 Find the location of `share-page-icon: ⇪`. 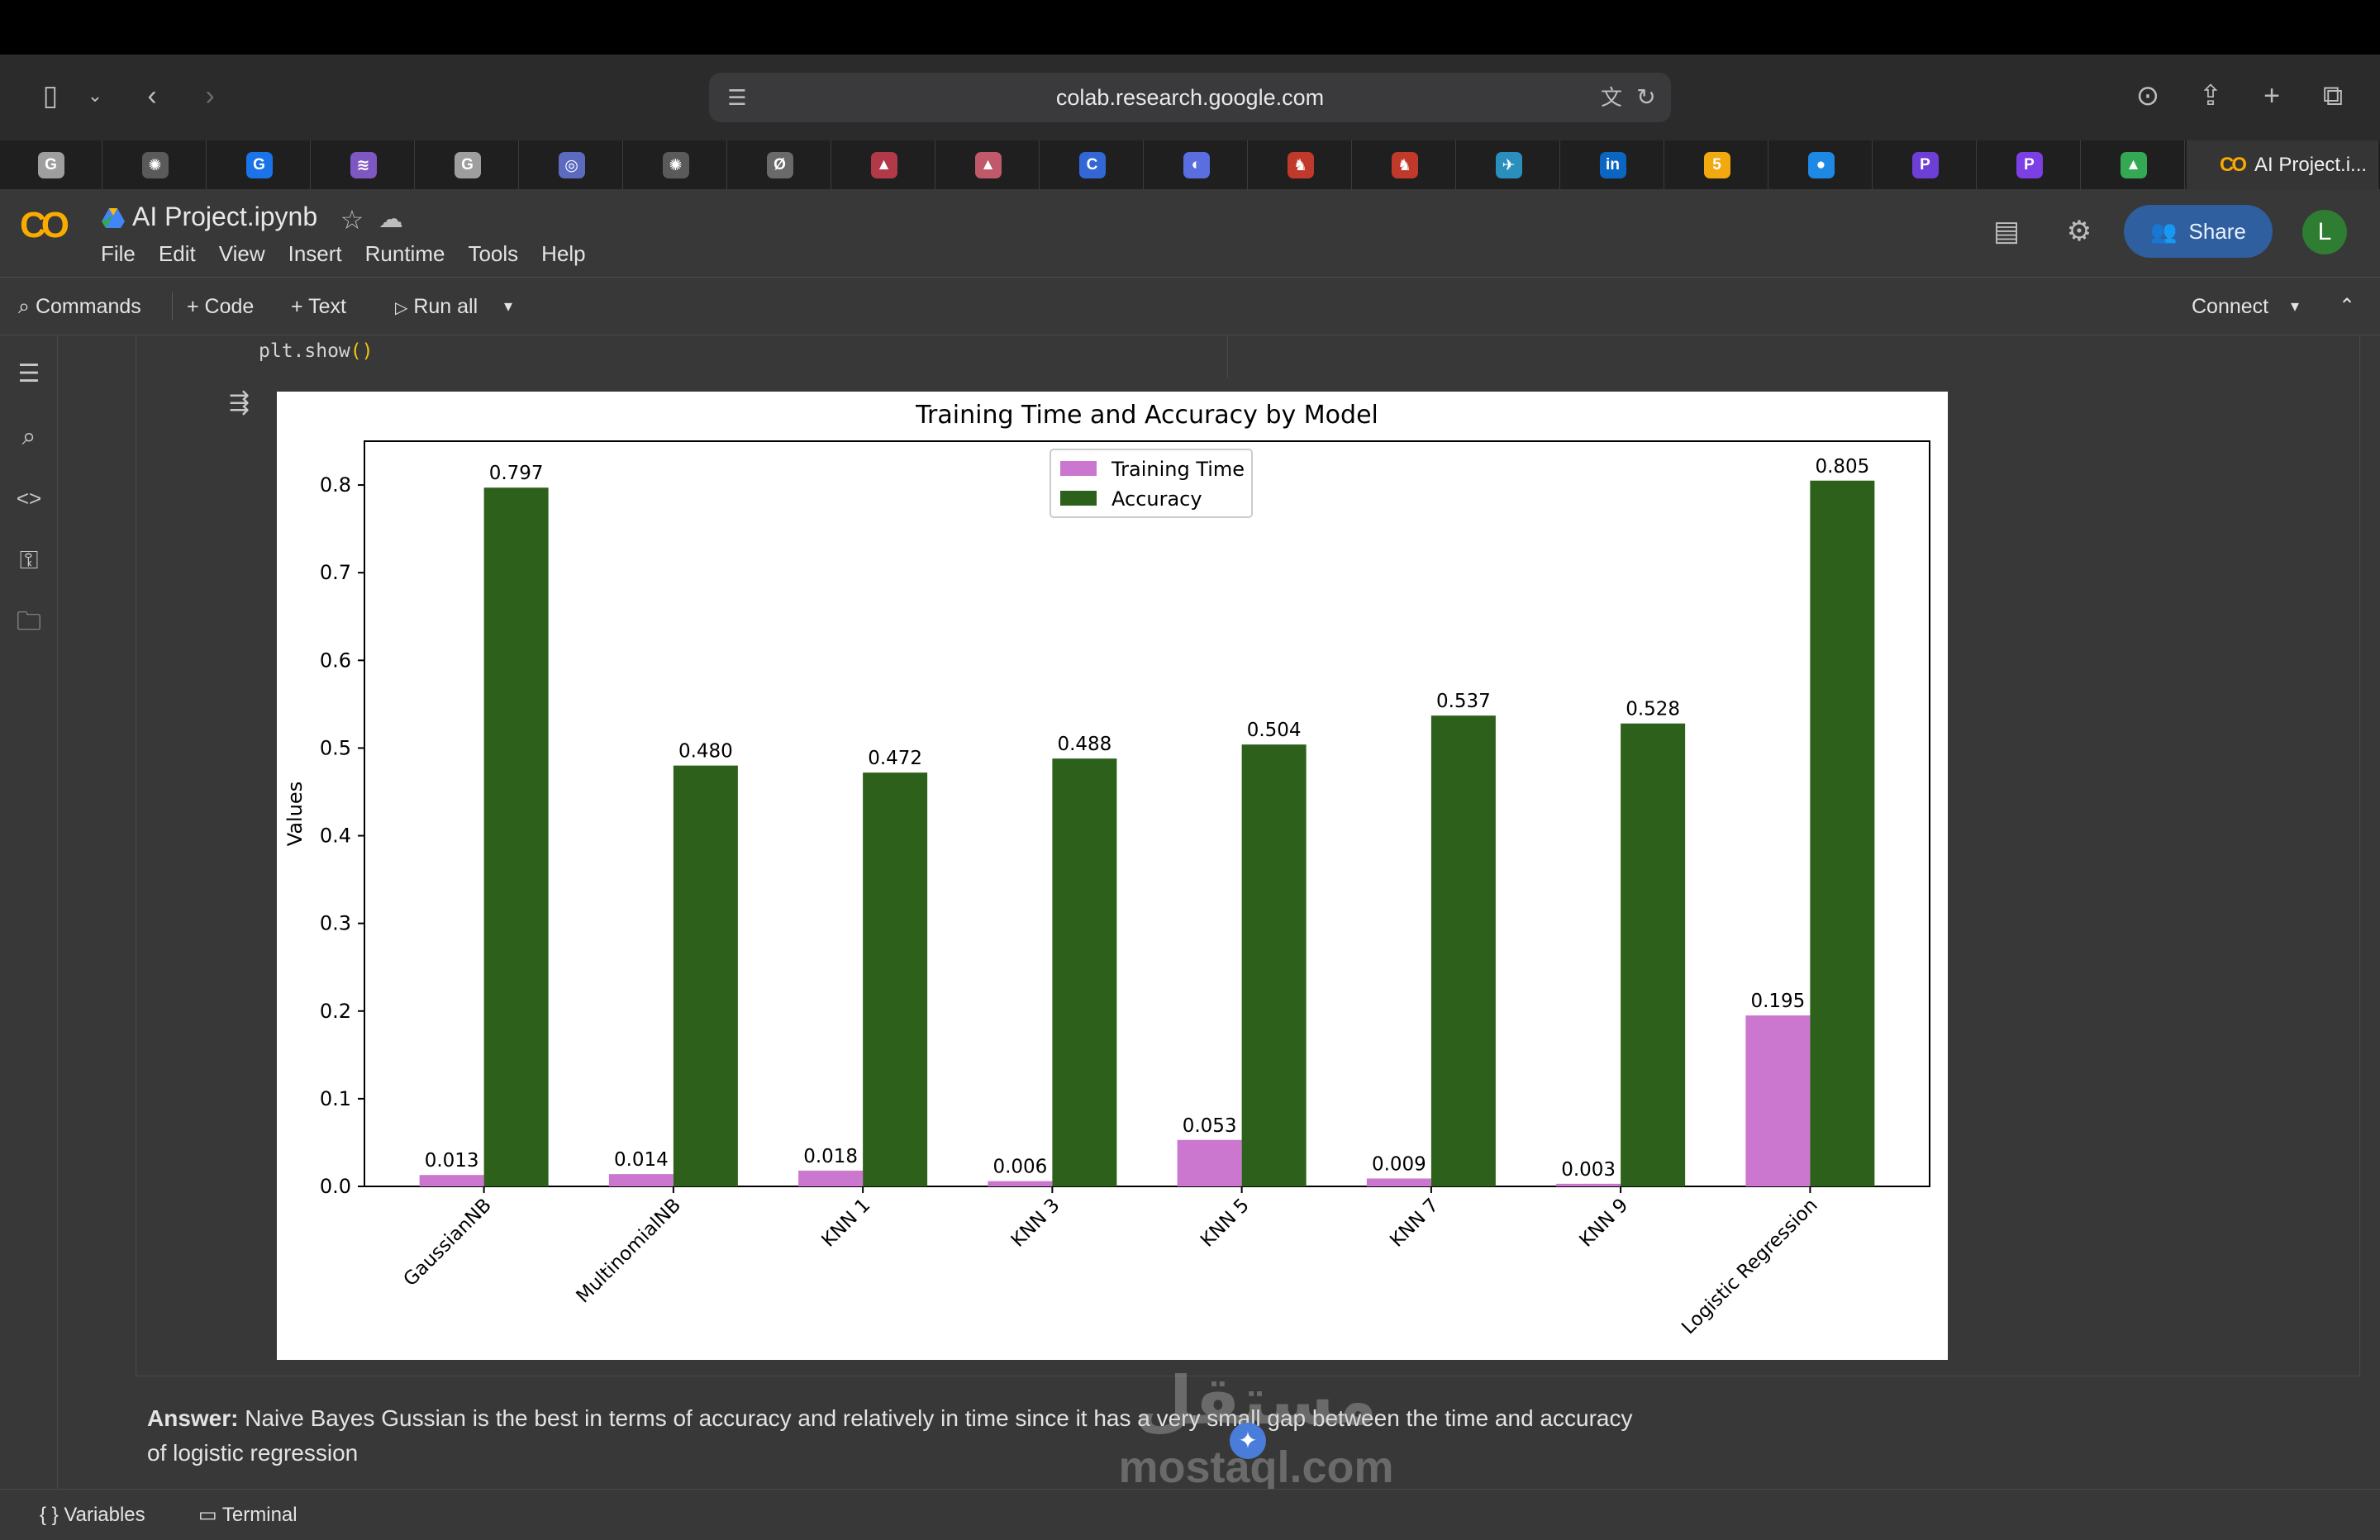

share-page-icon: ⇪ is located at coordinates (2210, 96).